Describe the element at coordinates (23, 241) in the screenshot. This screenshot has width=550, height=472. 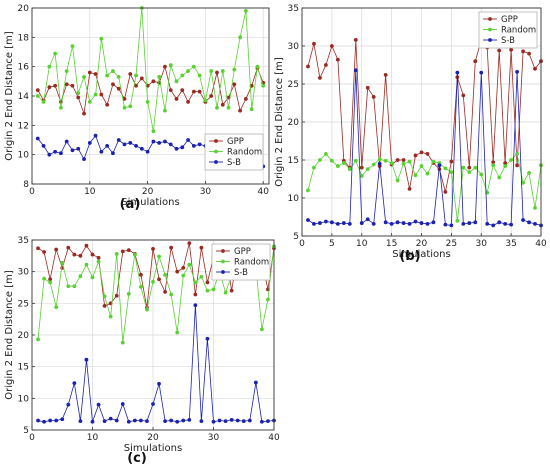
I see `y-tick-label: 35` at that location.